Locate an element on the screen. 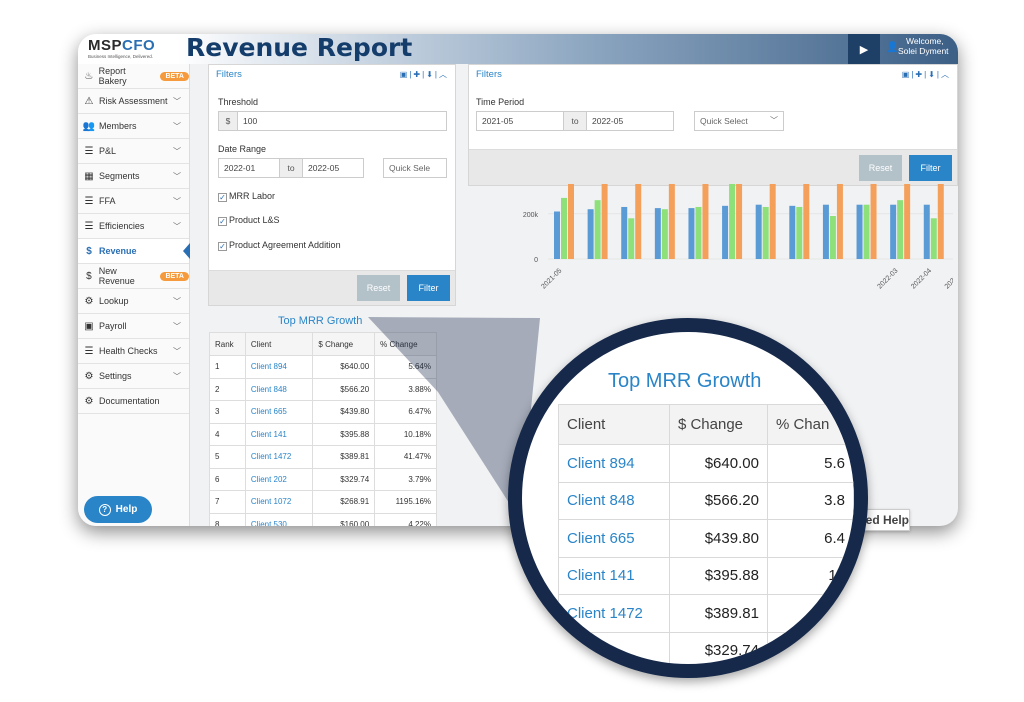 The image size is (1024, 702). checkbox-mrr-labor: ✓ MRR Labor is located at coordinates (246, 196).